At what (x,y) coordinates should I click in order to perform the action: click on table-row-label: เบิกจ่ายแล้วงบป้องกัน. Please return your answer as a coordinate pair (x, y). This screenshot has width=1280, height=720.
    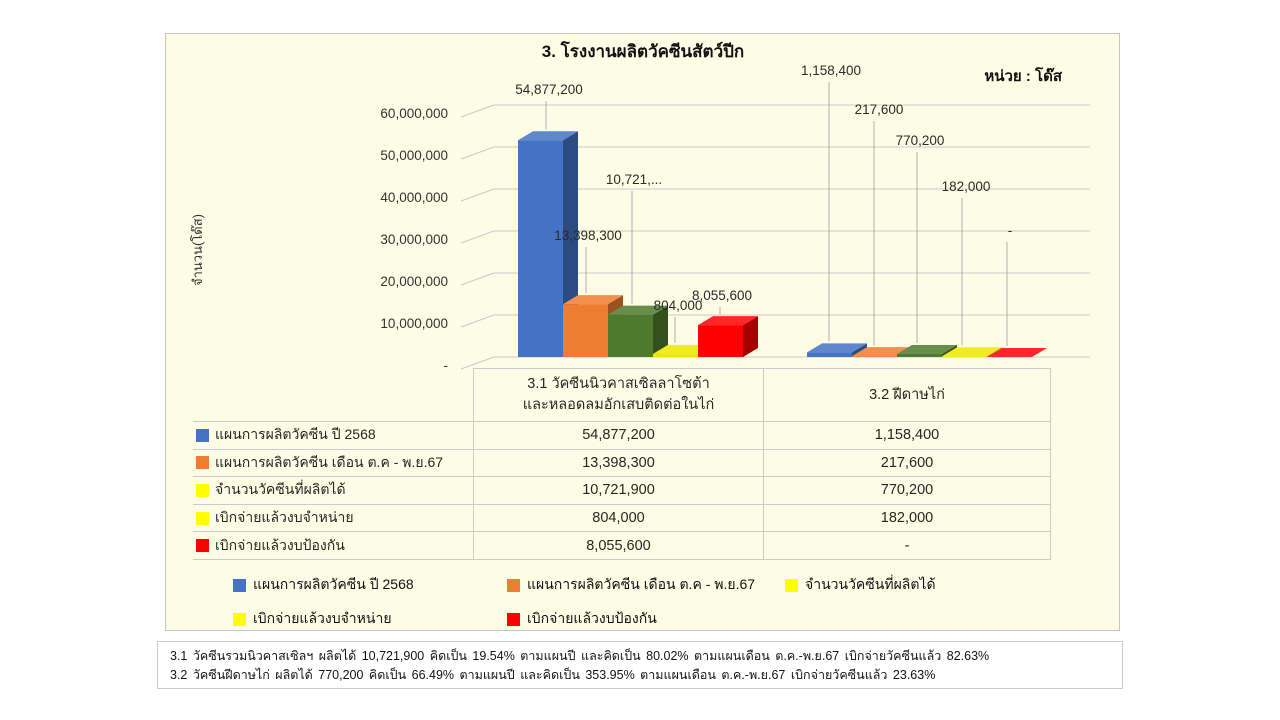
    Looking at the image, I should click on (333, 546).